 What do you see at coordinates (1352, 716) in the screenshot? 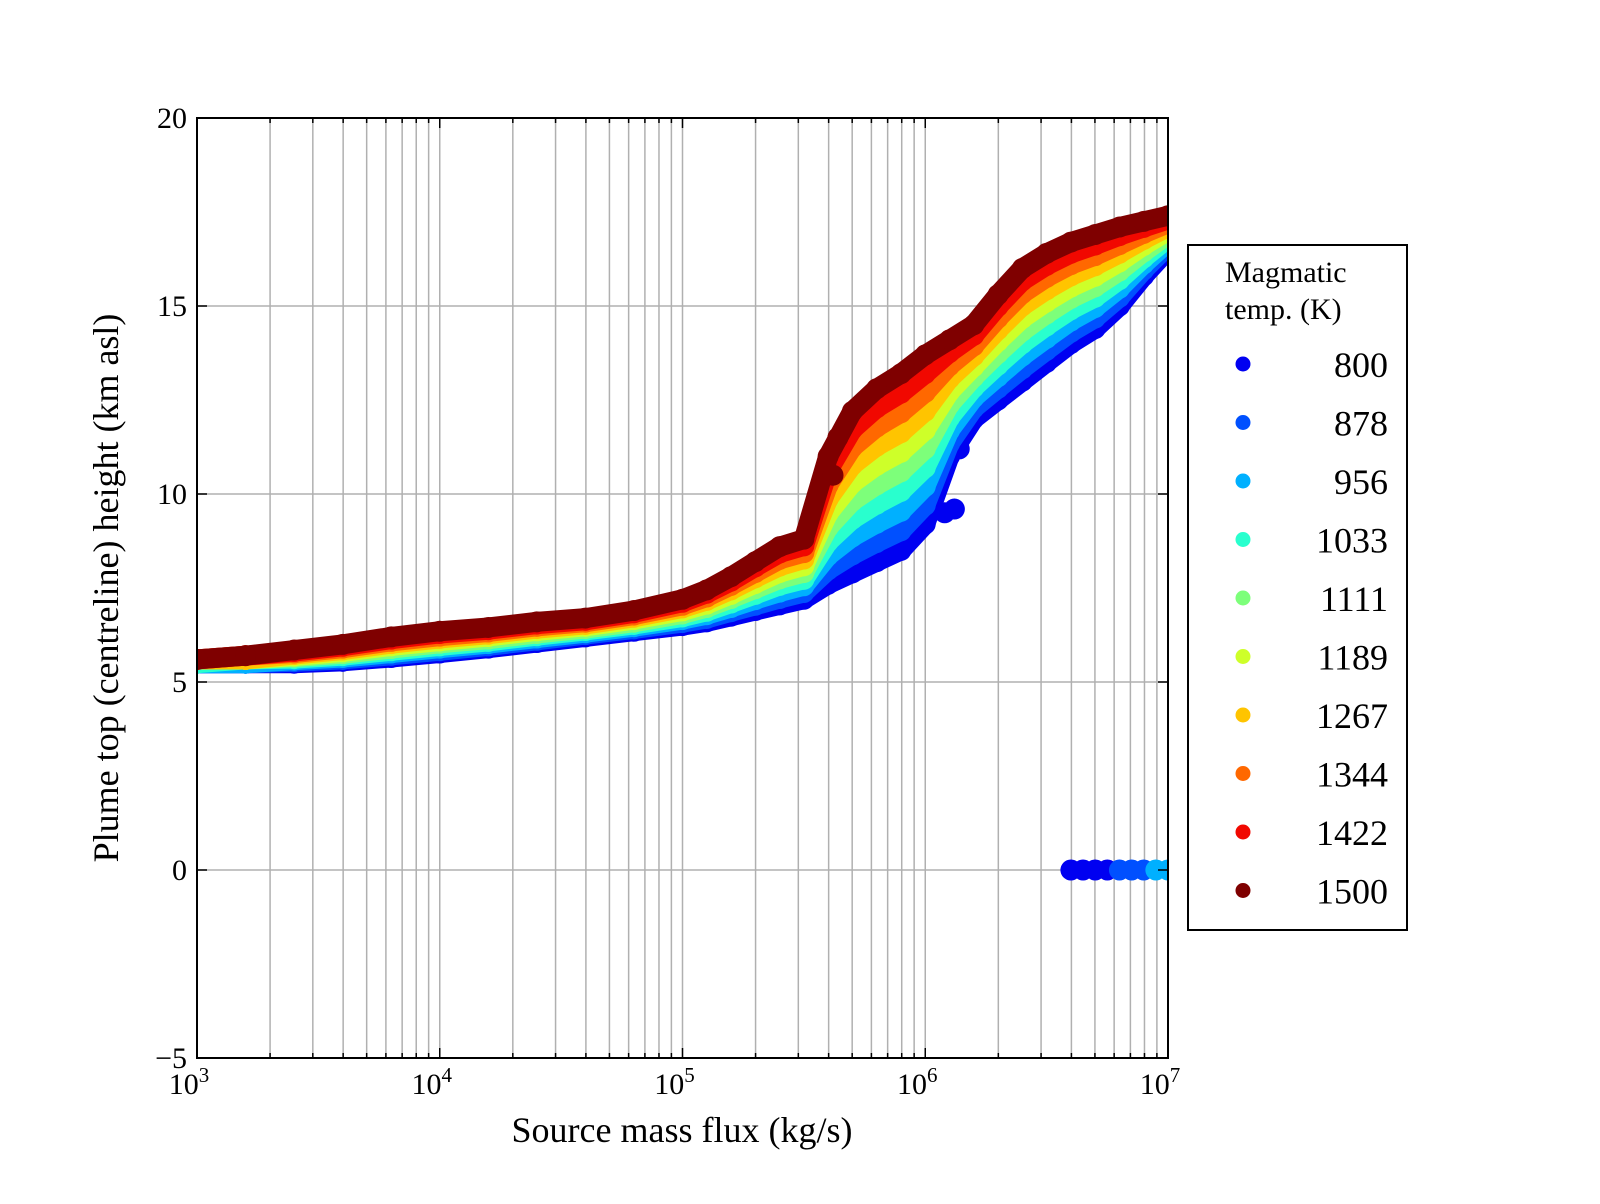
I see `legend-label: 1267` at bounding box center [1352, 716].